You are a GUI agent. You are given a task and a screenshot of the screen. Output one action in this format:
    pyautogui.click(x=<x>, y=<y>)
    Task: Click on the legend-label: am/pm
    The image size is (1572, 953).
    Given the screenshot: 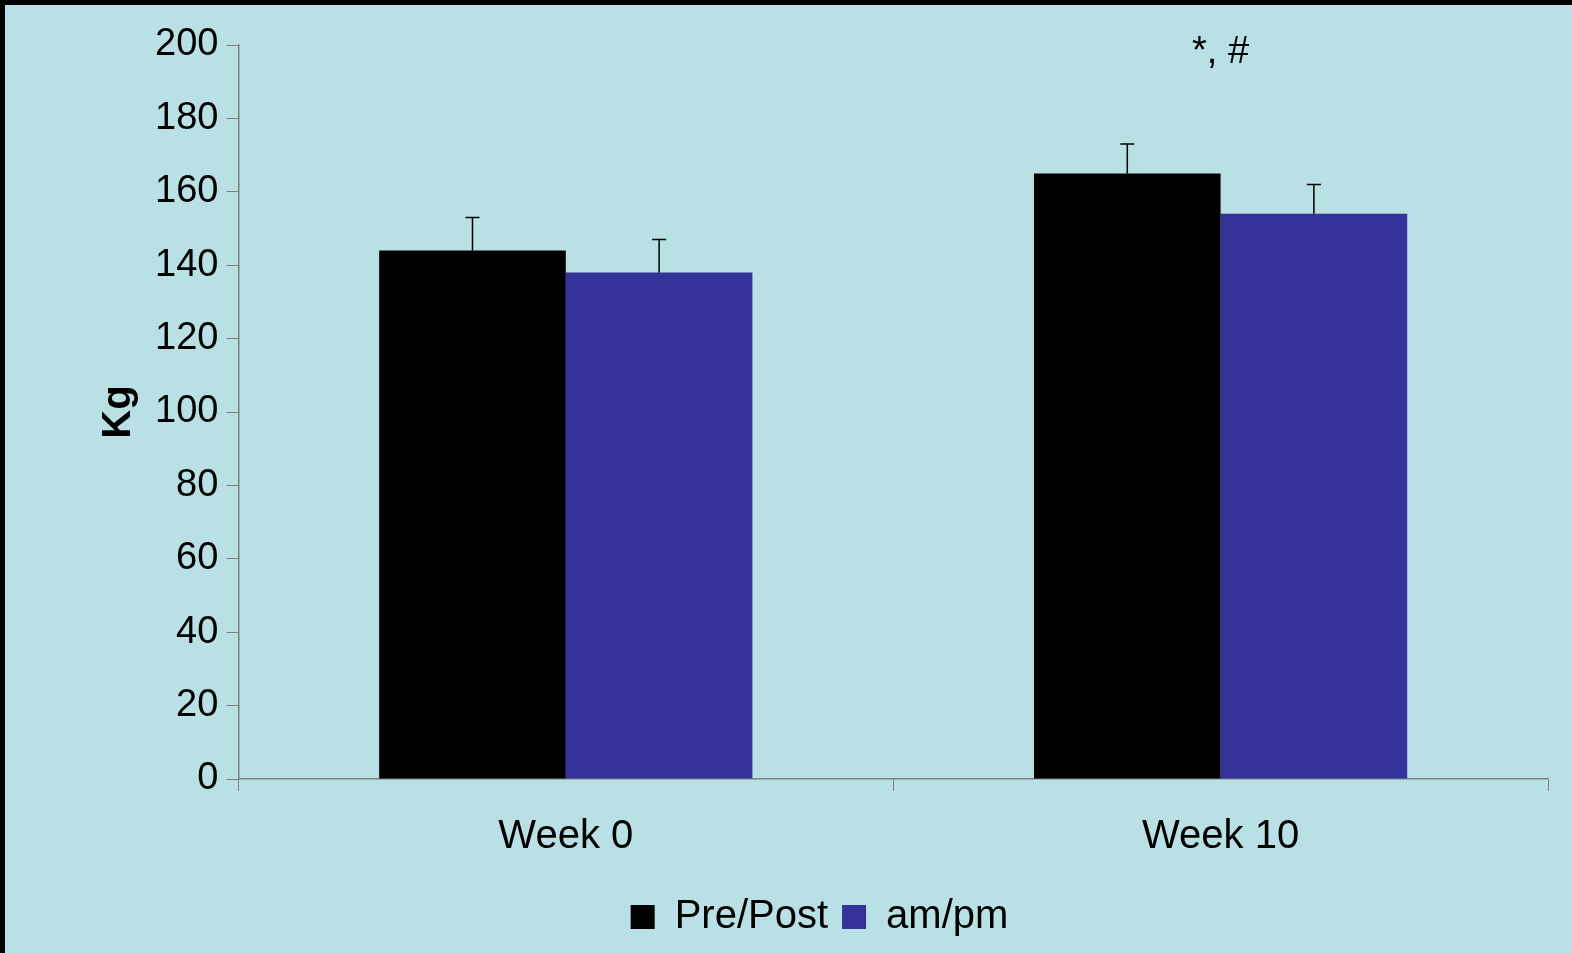 What is the action you would take?
    pyautogui.click(x=947, y=914)
    